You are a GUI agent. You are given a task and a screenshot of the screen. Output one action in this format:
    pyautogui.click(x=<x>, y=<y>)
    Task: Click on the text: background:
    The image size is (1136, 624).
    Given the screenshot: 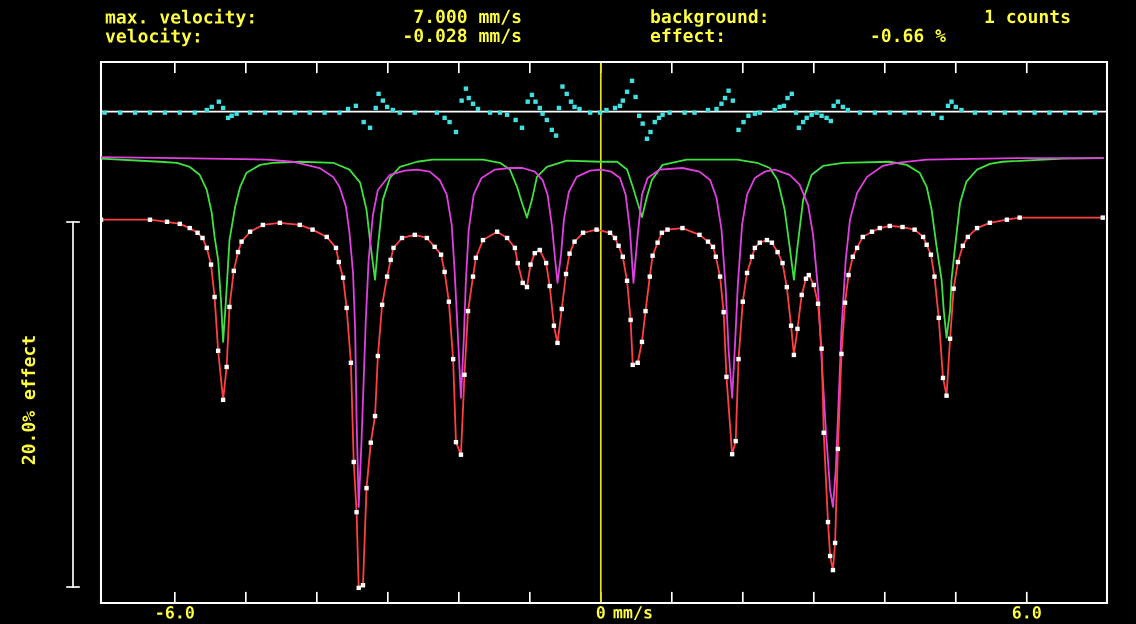 What is the action you would take?
    pyautogui.click(x=708, y=18)
    